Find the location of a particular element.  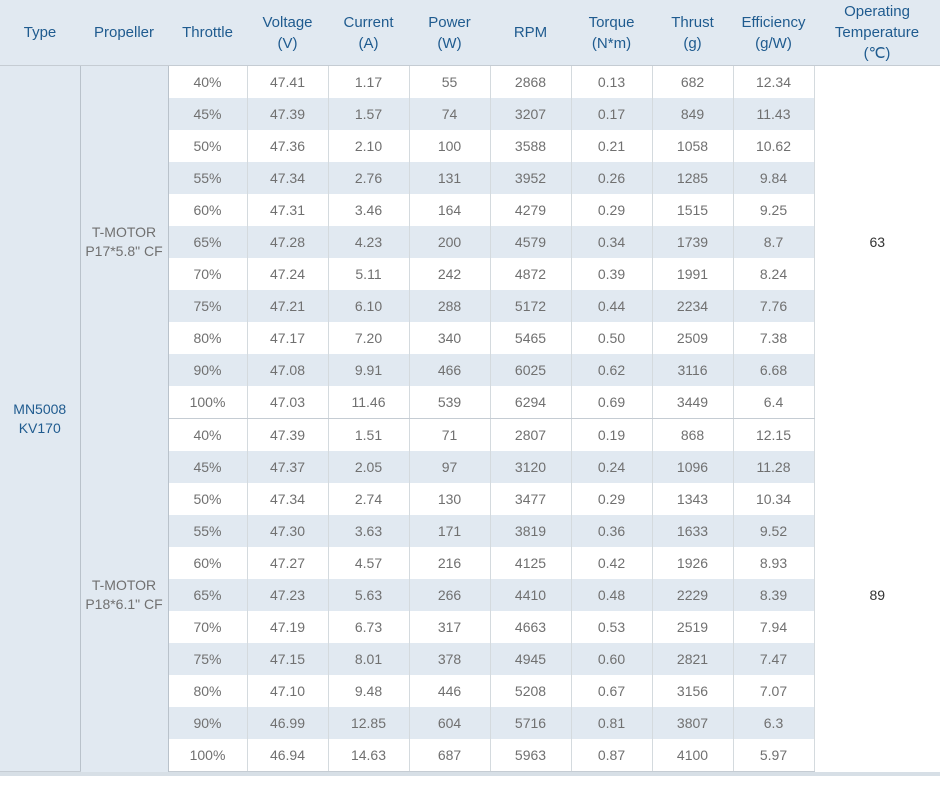

current-cell: 4.23 is located at coordinates (369, 242).